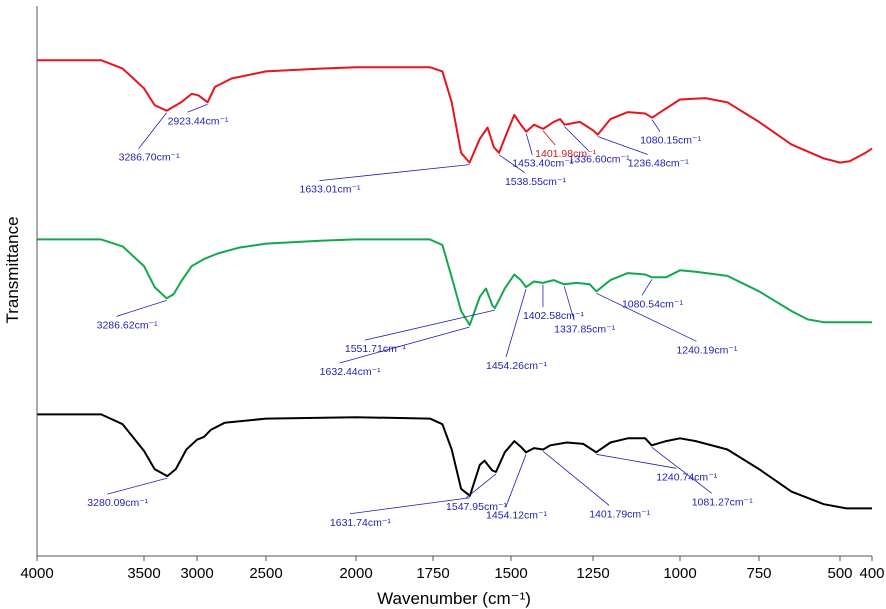 Image resolution: width=886 pixels, height=609 pixels. What do you see at coordinates (722, 502) in the screenshot?
I see `peak-annotation: 1081.27cm⁻¹` at bounding box center [722, 502].